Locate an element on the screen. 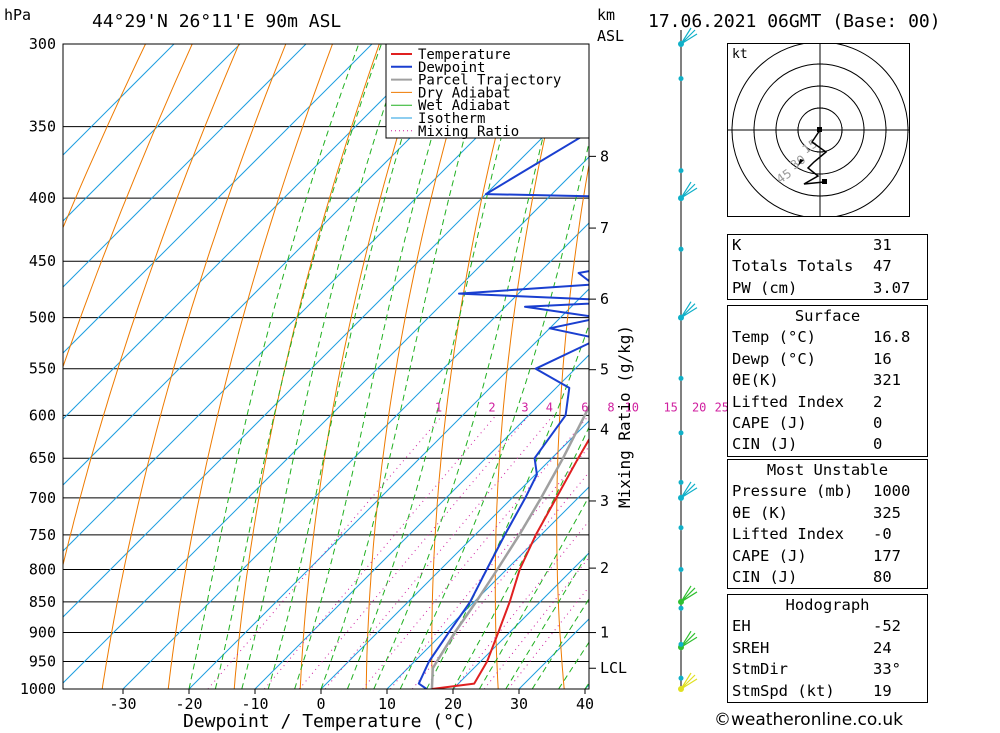  km-tick-label: 1 is located at coordinates (604, 633).